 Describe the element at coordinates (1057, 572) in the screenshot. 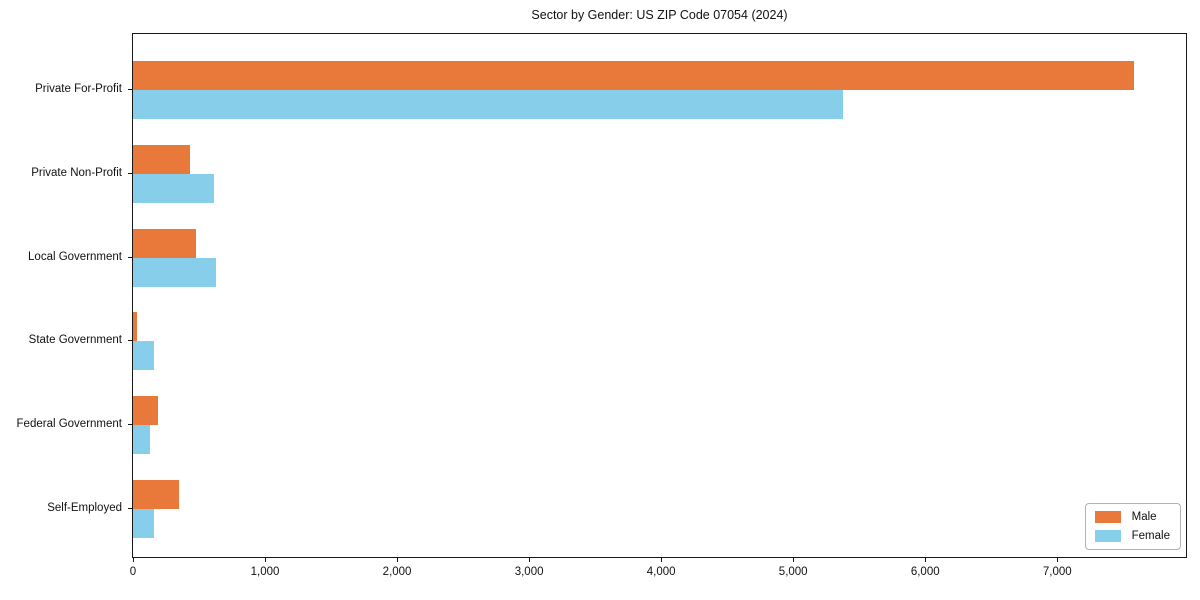

I see `xtick-label: 7,000` at that location.